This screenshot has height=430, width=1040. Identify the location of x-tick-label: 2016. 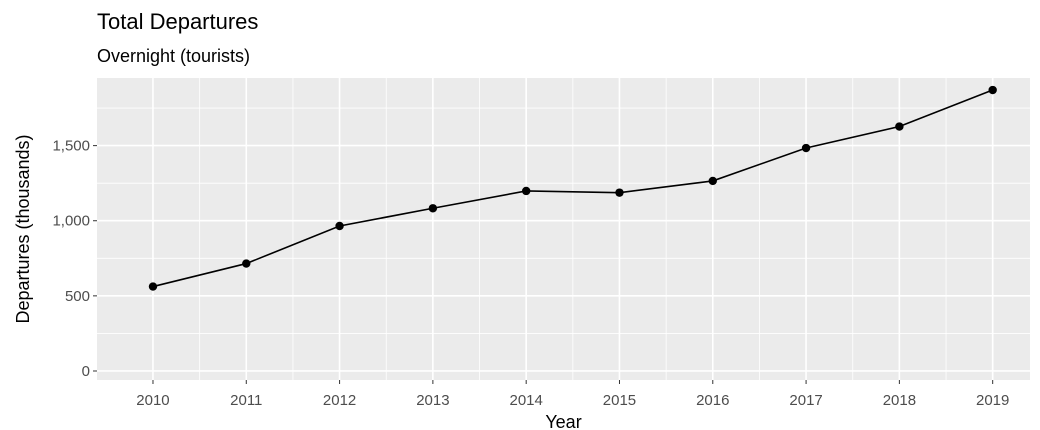
(712, 400).